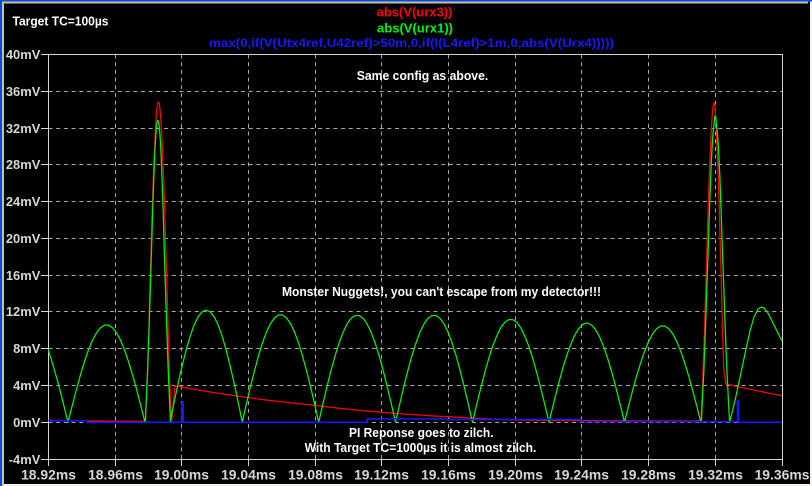 The height and width of the screenshot is (486, 812). Describe the element at coordinates (48, 474) in the screenshot. I see `svg-text: 18.92ms` at that location.